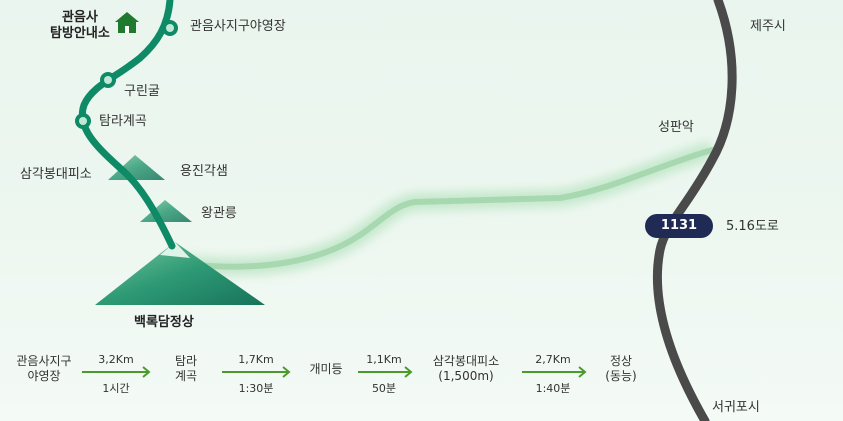  What do you see at coordinates (166, 211) in the screenshot?
I see `wanggwallleung-hill` at bounding box center [166, 211].